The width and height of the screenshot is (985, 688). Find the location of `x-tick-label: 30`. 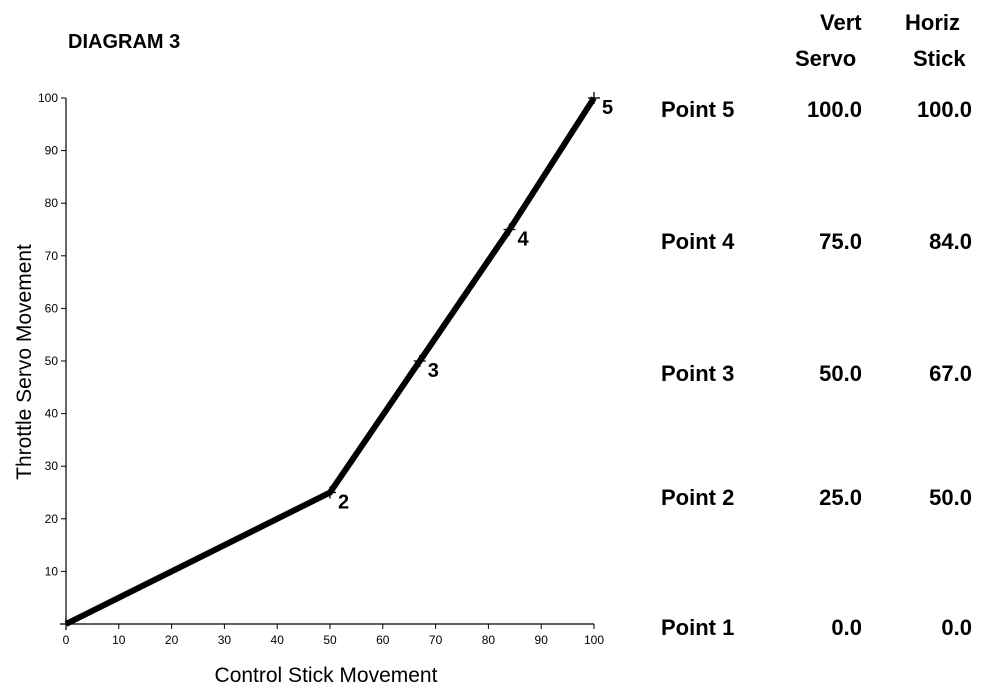

x-tick-label: 30 is located at coordinates (225, 640).